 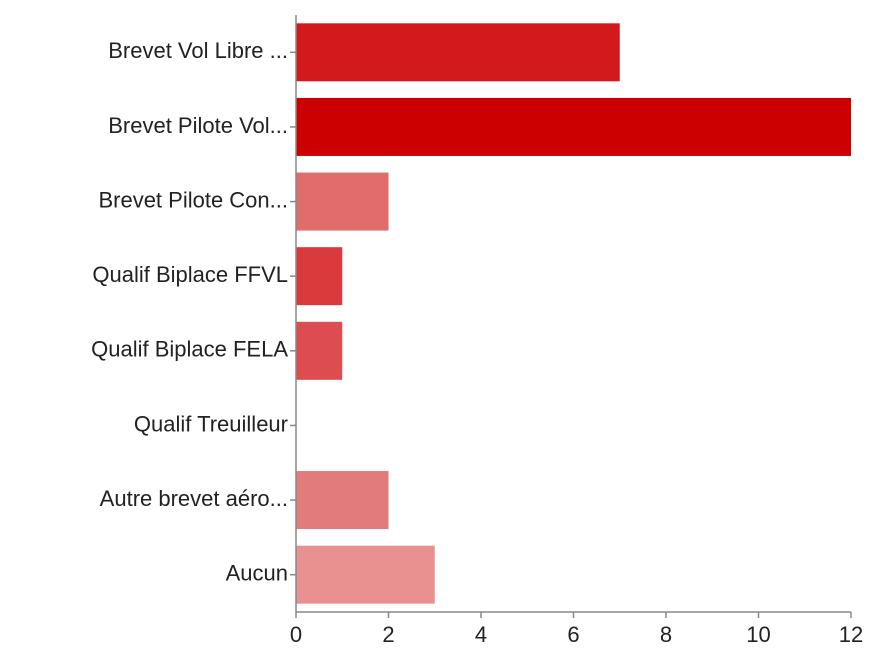 I want to click on x-tick-label: 8, so click(x=666, y=634).